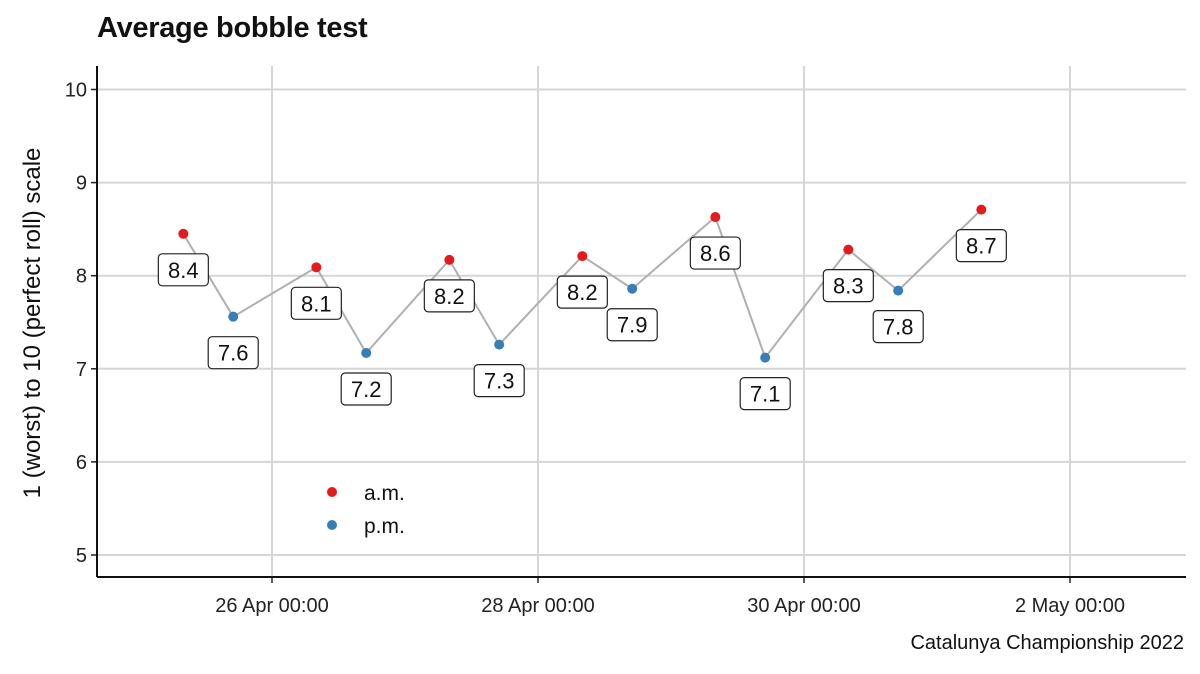  What do you see at coordinates (803, 606) in the screenshot?
I see `x-tick-label: 30 Apr 00:00` at bounding box center [803, 606].